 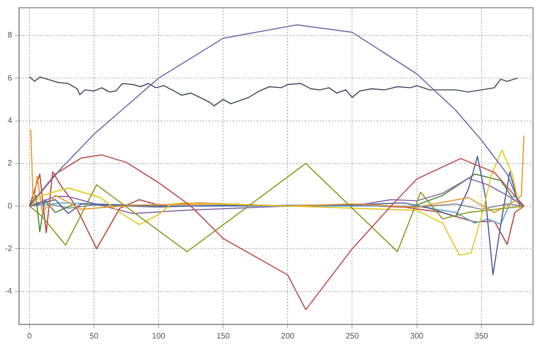 I want to click on x-tick-label: 350, so click(x=481, y=335).